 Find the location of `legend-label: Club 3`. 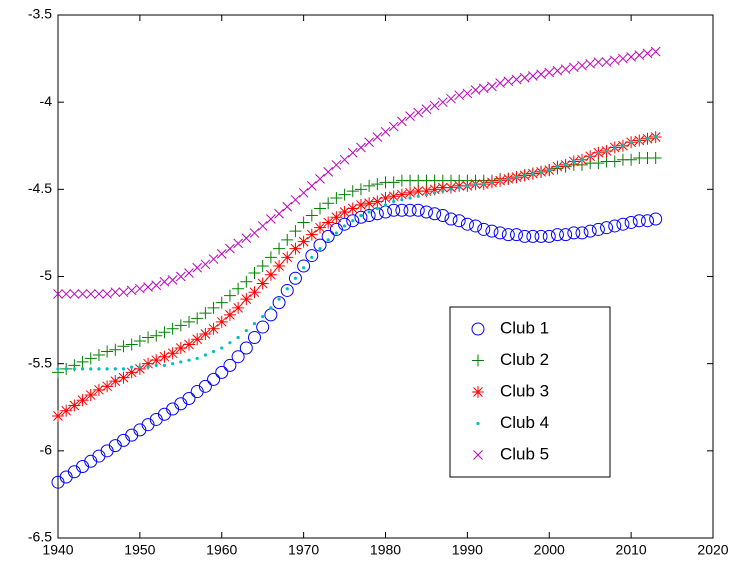

legend-label: Club 3 is located at coordinates (524, 390).